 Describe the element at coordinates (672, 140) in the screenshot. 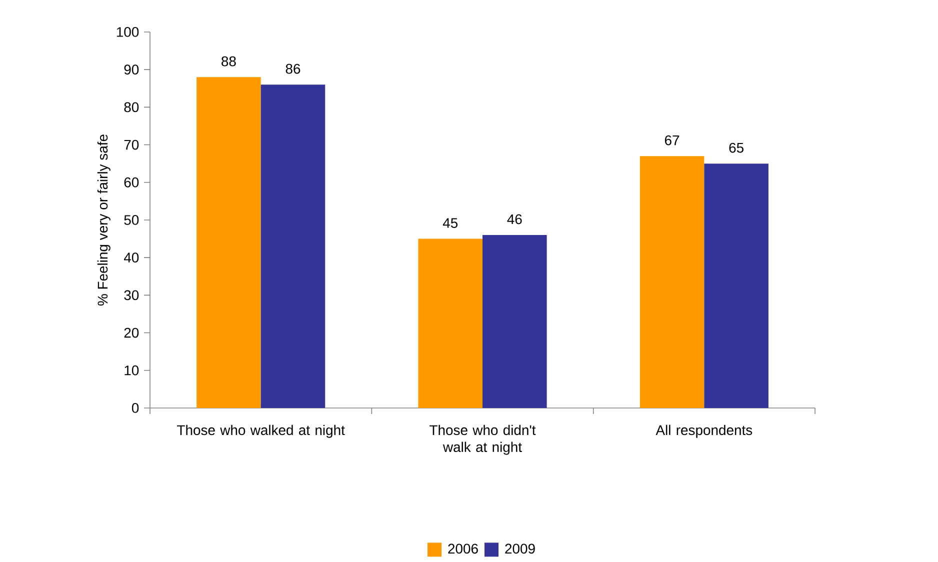

I see `data-label: 67` at that location.